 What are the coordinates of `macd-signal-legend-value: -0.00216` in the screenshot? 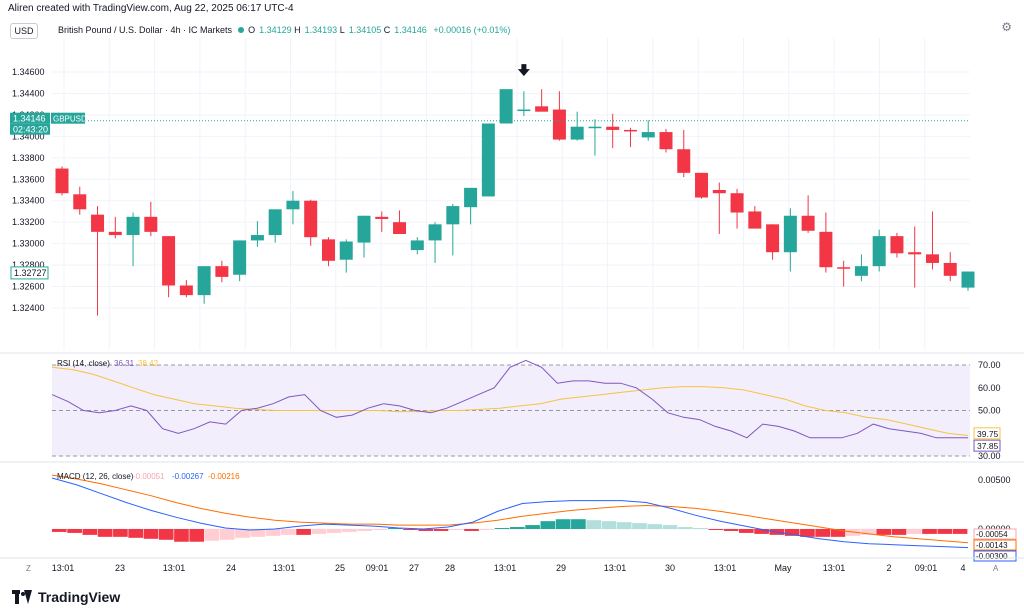 It's located at (224, 476).